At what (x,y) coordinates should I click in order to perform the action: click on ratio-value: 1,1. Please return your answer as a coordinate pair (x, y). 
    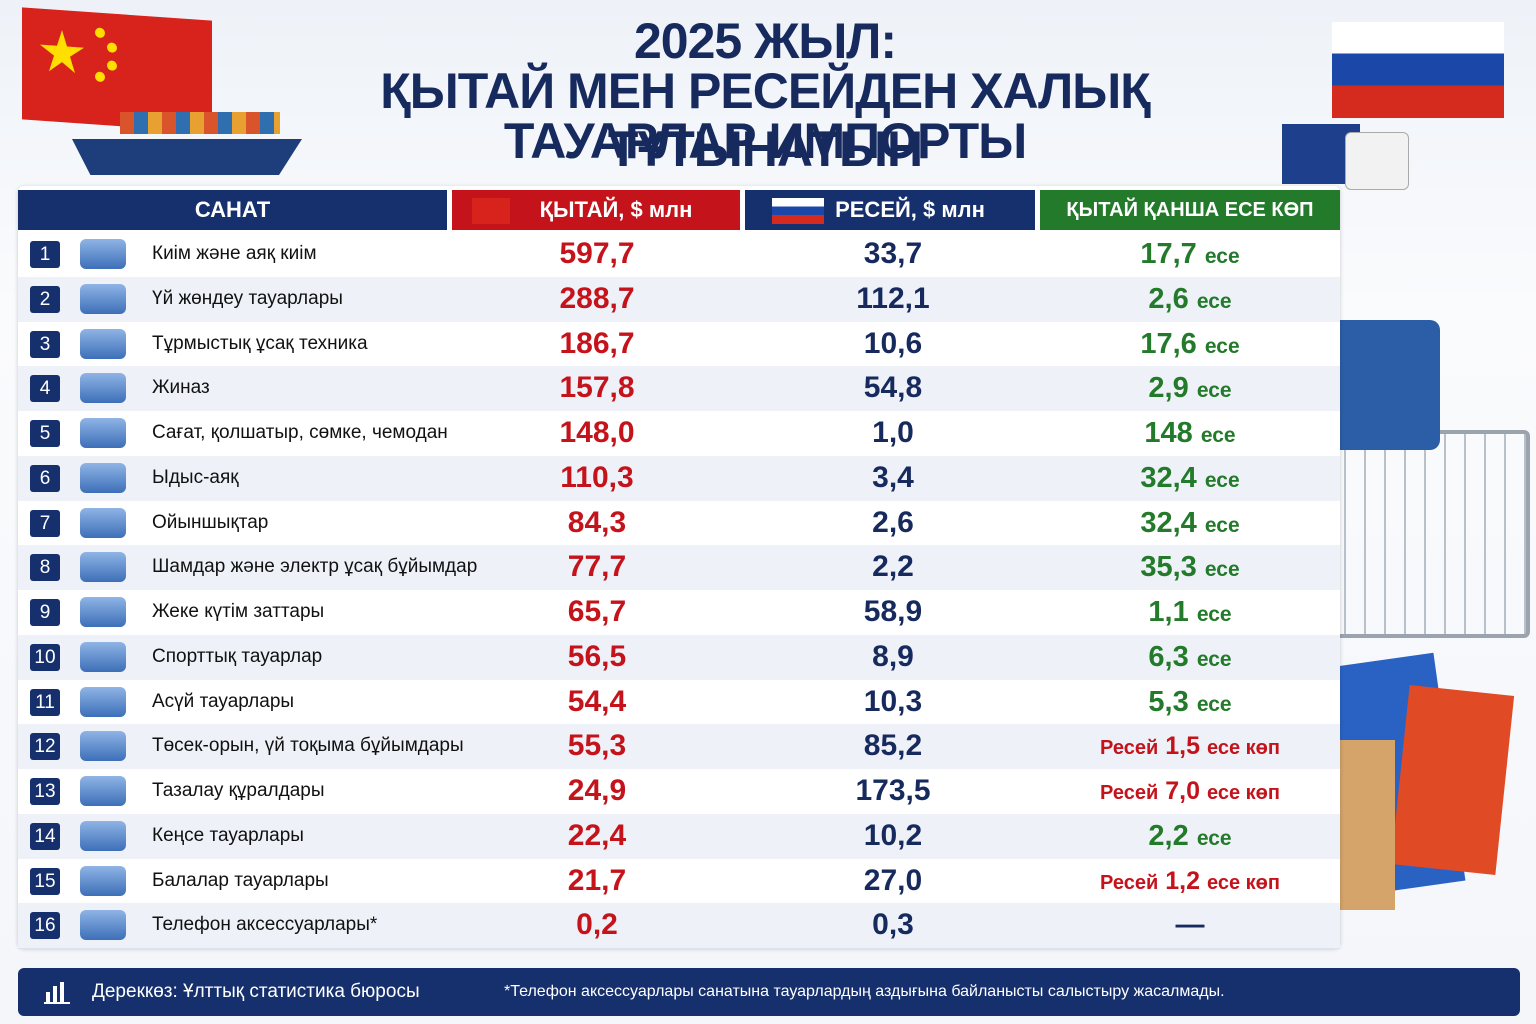
    Looking at the image, I should click on (1168, 612).